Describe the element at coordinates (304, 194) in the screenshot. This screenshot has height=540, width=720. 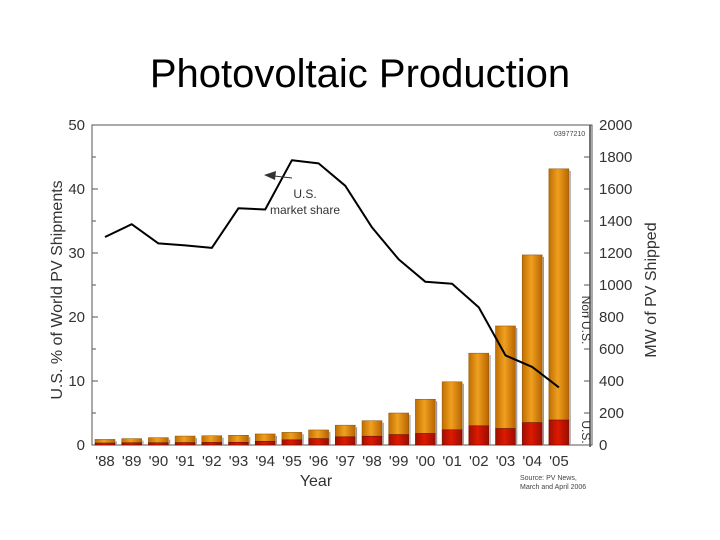
I see `market-share-label-line1: U.S.` at that location.